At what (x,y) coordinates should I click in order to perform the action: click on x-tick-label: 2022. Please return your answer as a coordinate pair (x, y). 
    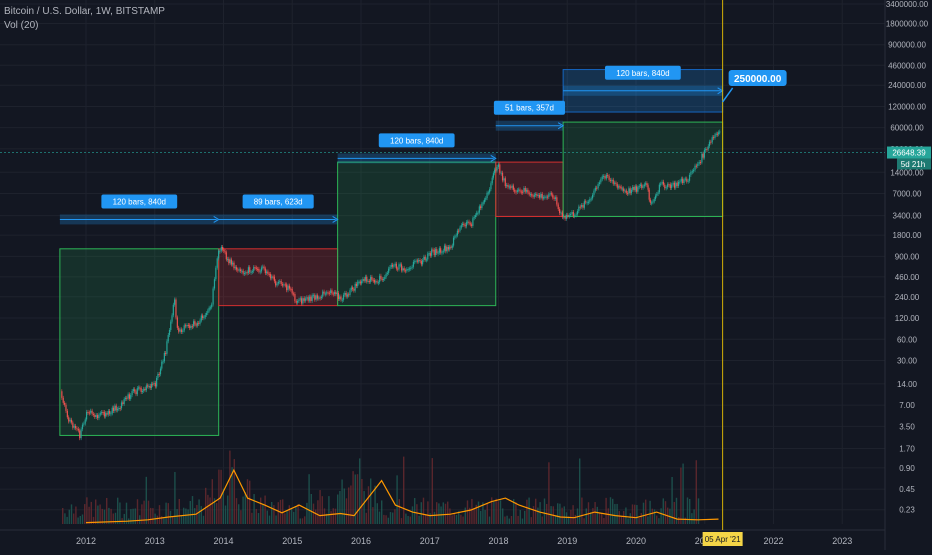
    Looking at the image, I should click on (773, 541).